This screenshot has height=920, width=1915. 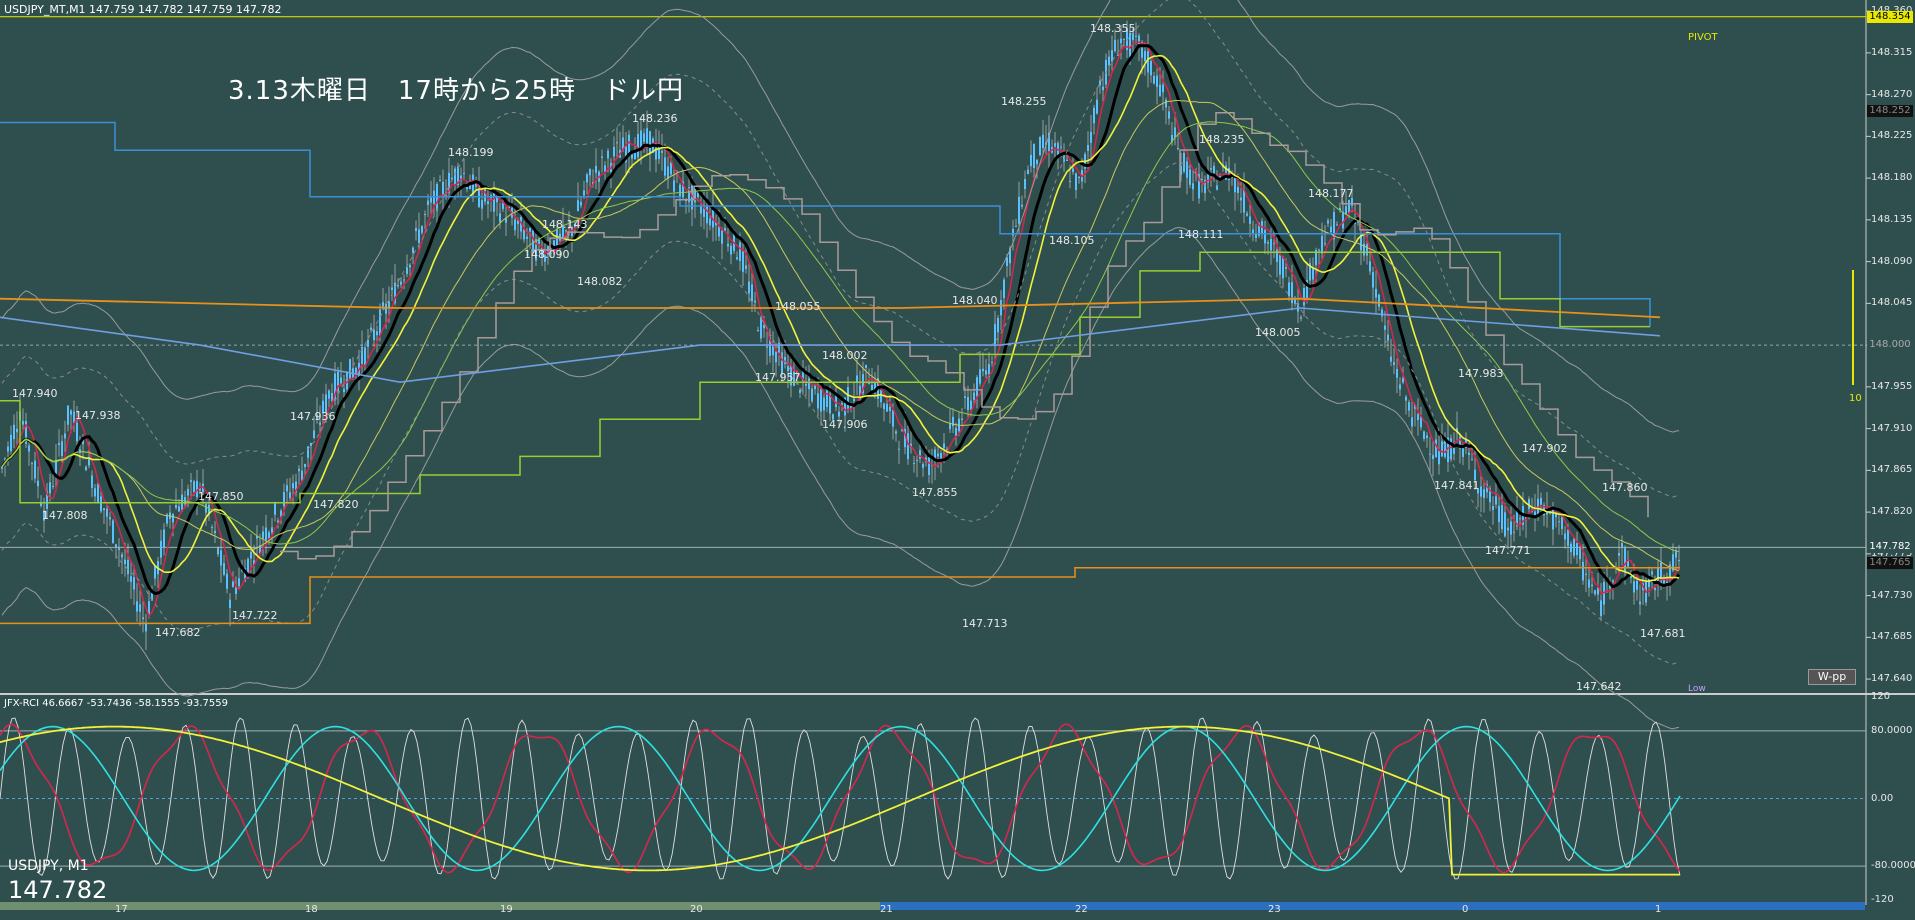 I want to click on time-axis-label: 18, so click(x=311, y=909).